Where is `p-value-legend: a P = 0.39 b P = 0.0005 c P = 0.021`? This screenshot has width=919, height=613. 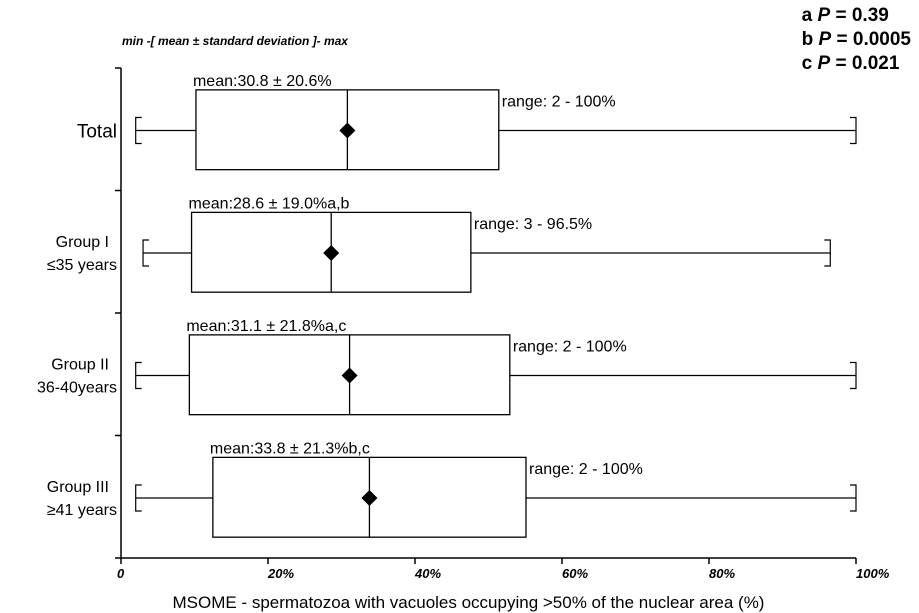
p-value-legend: a P = 0.39 b P = 0.0005 c P = 0.021 is located at coordinates (856, 40).